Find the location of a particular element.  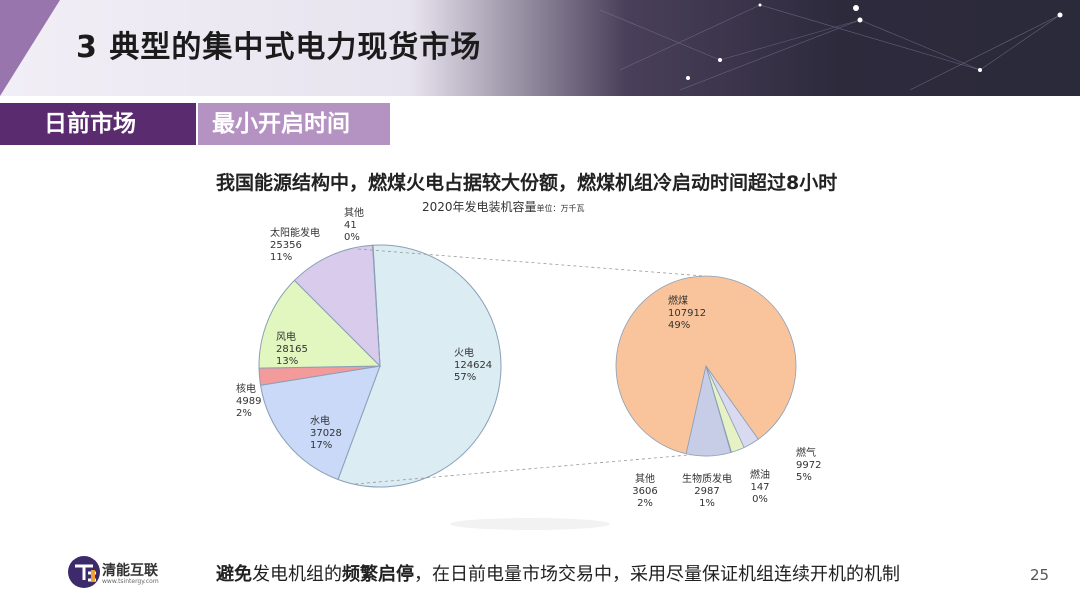

pie-label-main-3: 风电 28165 13% is located at coordinates (292, 348).